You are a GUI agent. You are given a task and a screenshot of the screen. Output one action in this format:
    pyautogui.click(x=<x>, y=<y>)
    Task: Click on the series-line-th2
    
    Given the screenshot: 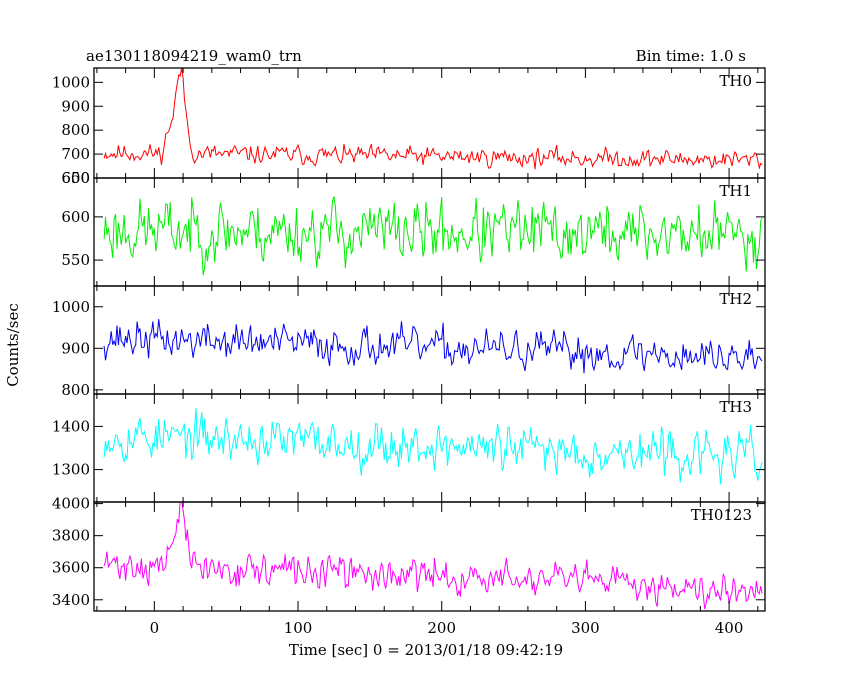 What is the action you would take?
    pyautogui.click(x=433, y=346)
    